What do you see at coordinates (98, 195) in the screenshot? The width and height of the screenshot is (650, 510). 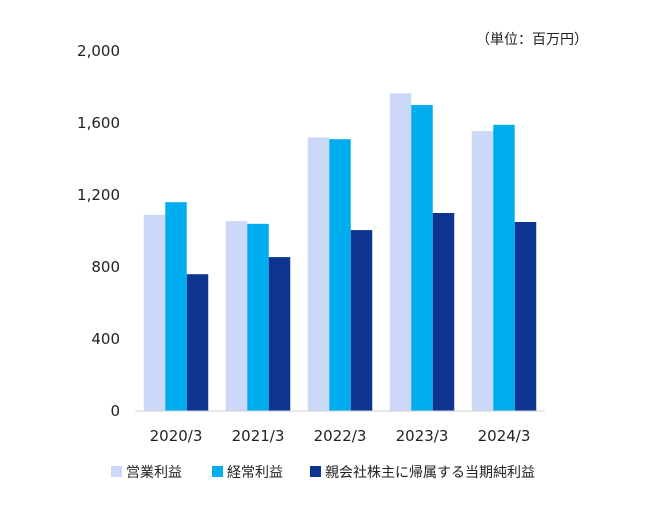 I see `y-tick-label: 1,200` at bounding box center [98, 195].